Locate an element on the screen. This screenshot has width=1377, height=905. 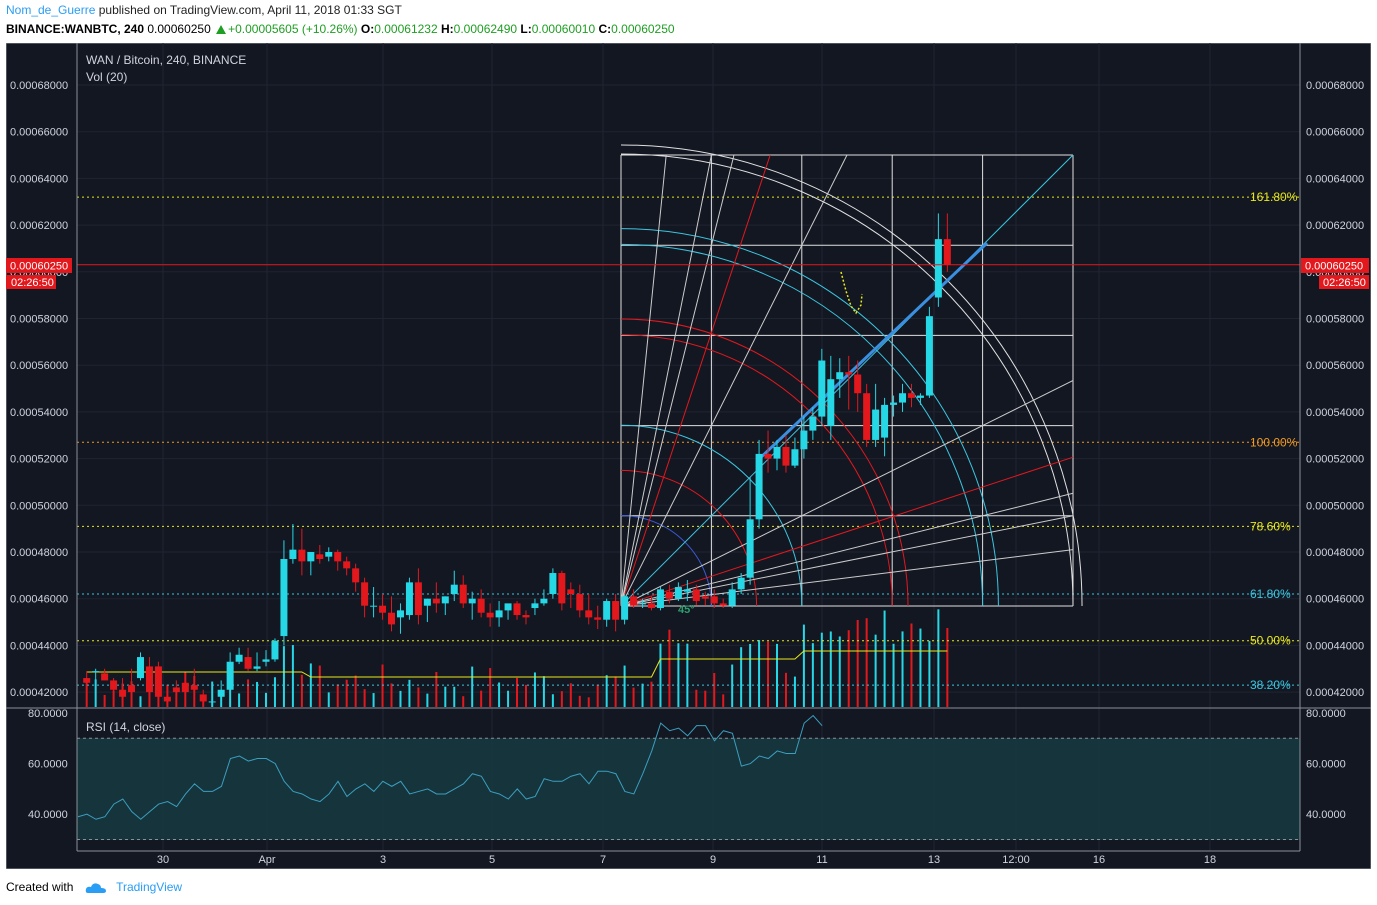
low-label: L: is located at coordinates (526, 29).